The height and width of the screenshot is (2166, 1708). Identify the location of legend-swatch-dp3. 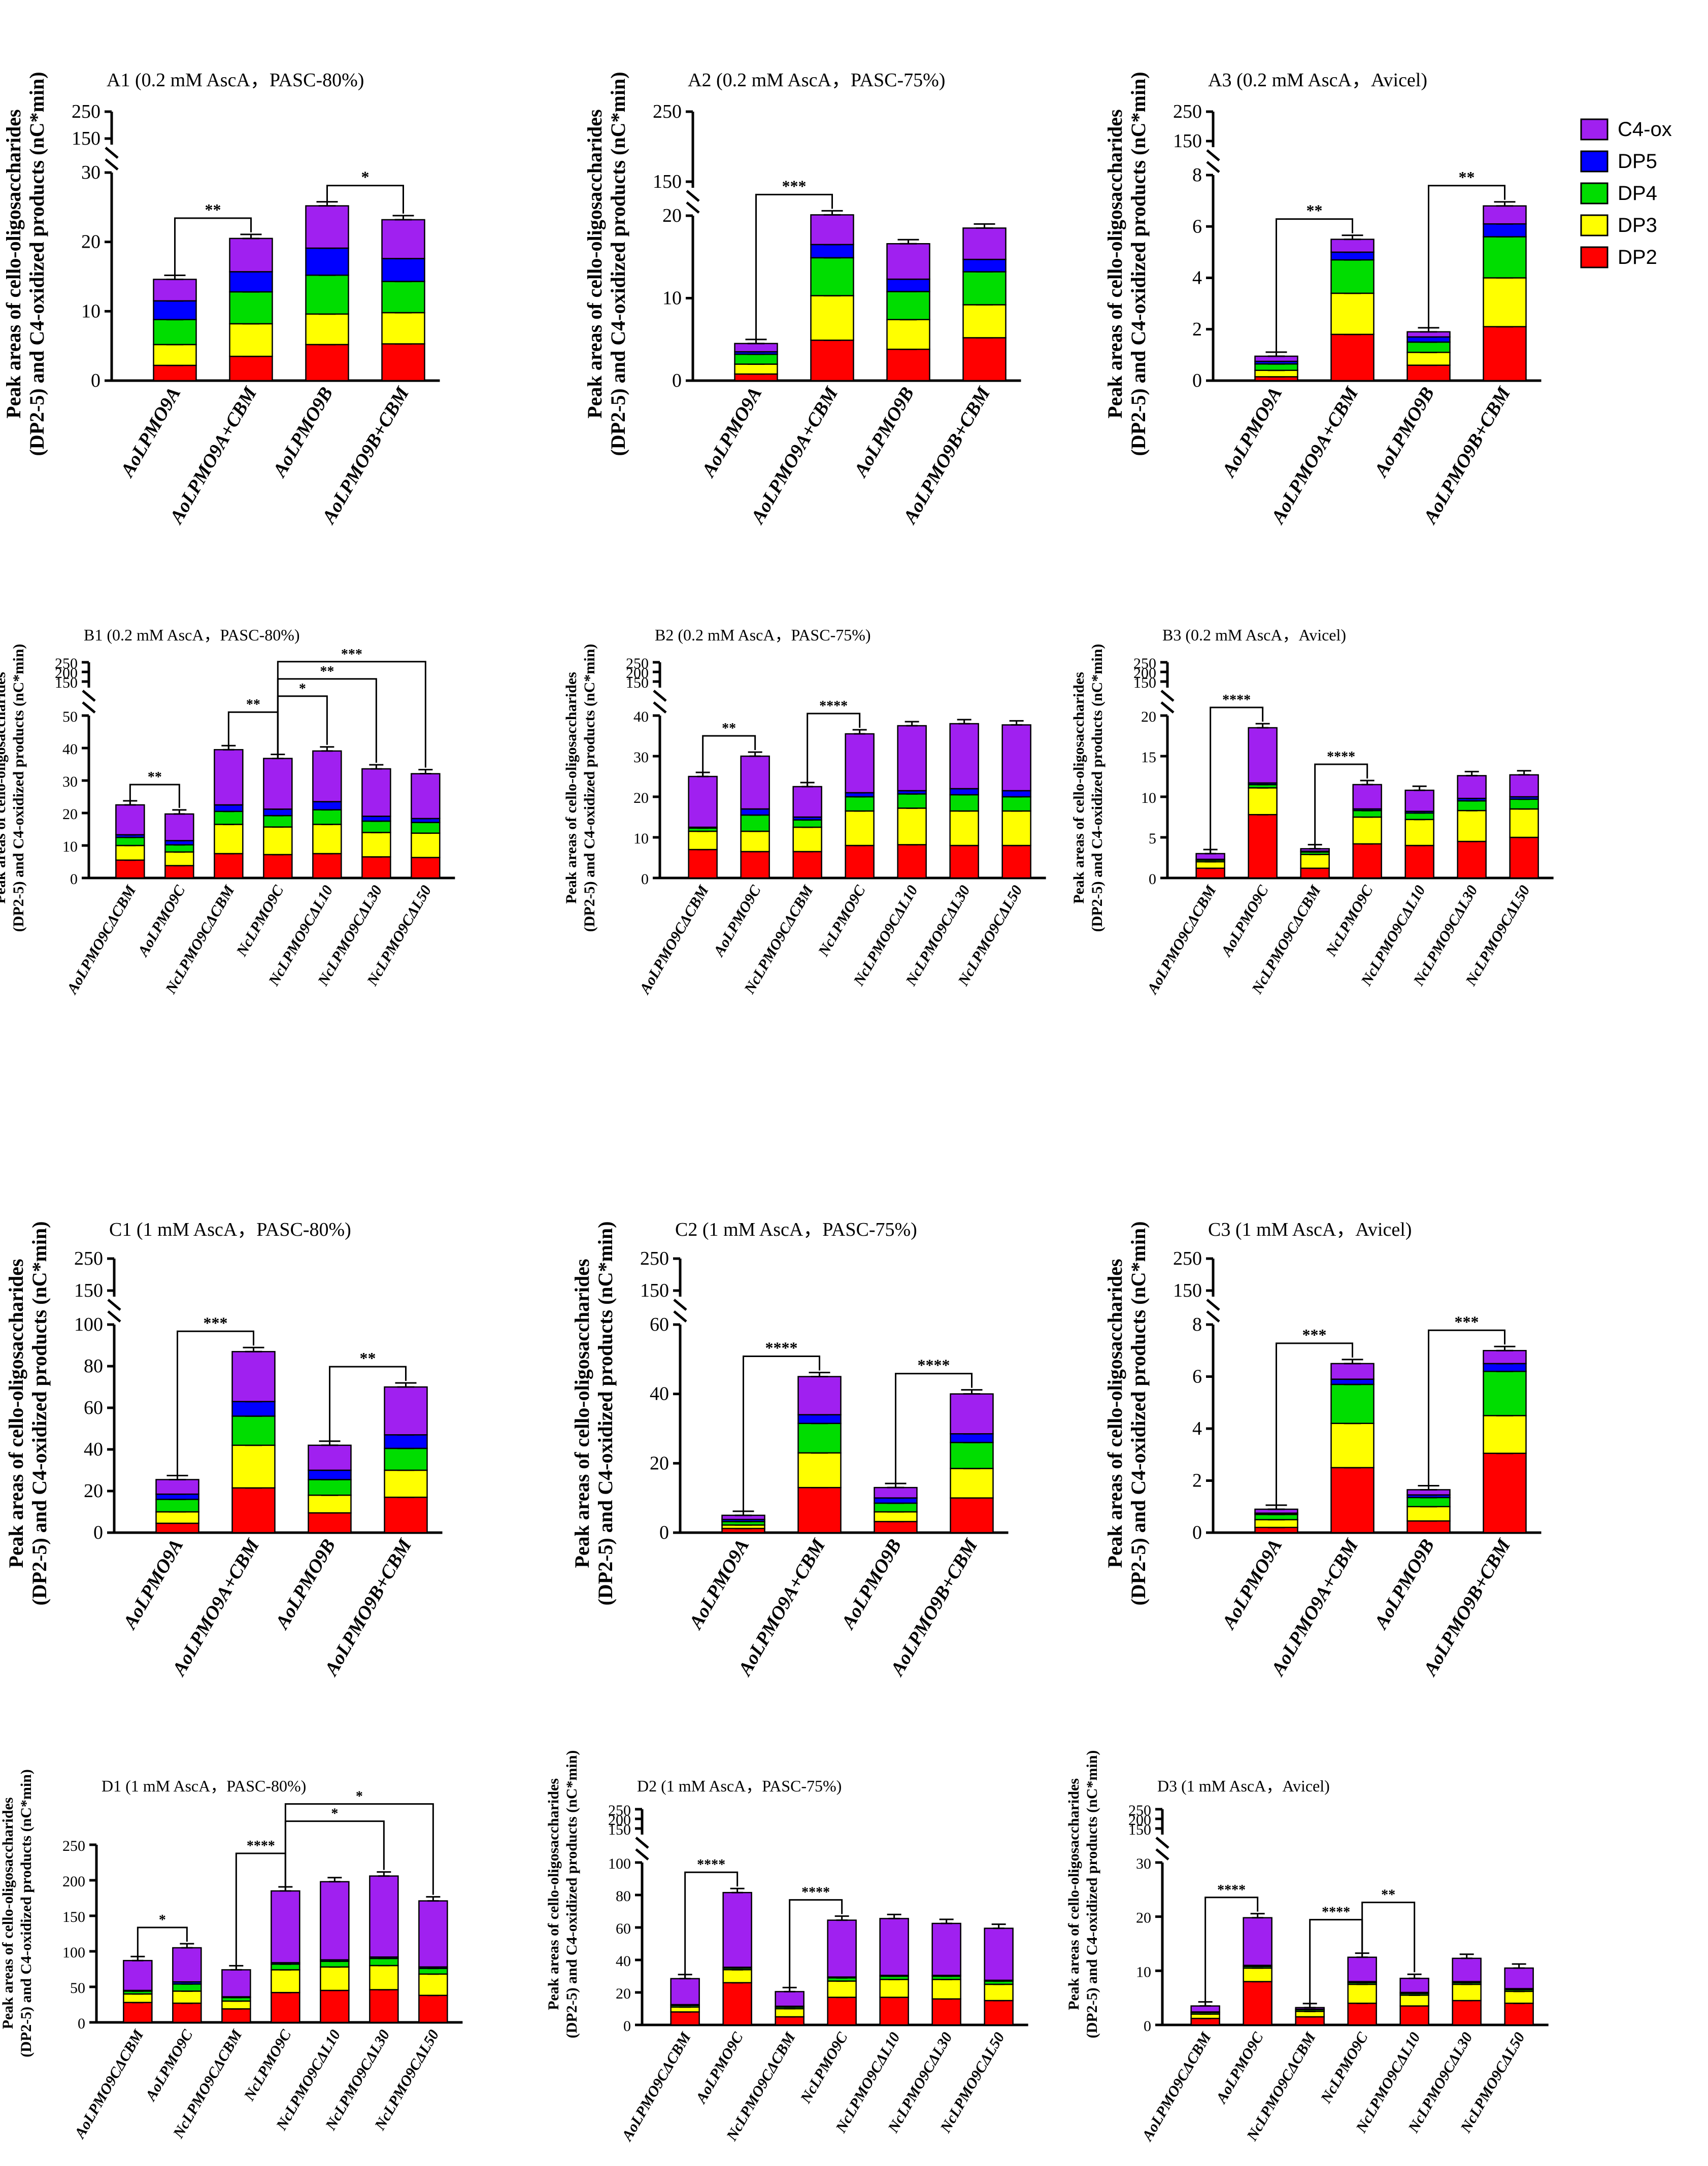
(1594, 225).